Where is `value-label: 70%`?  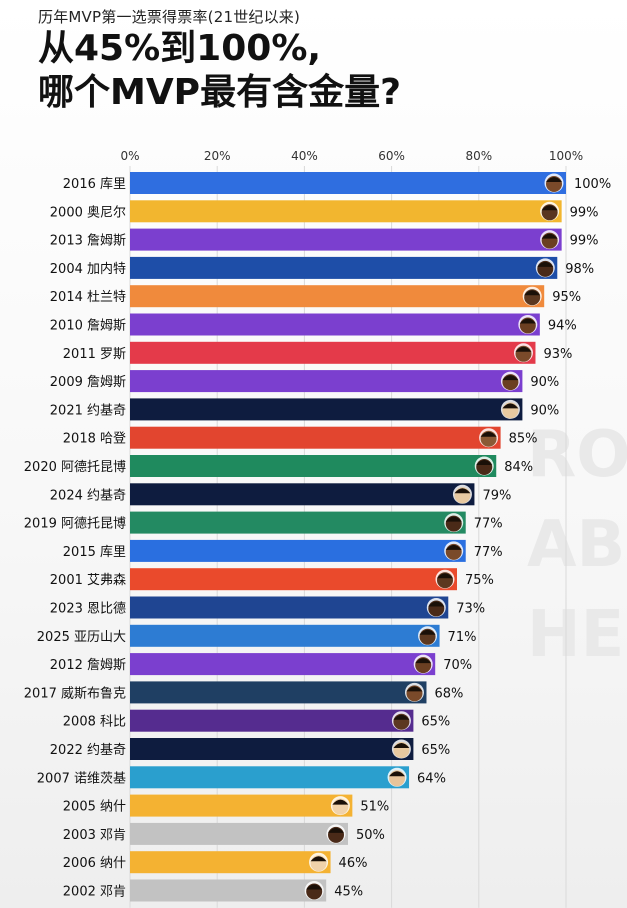 value-label: 70% is located at coordinates (457, 665).